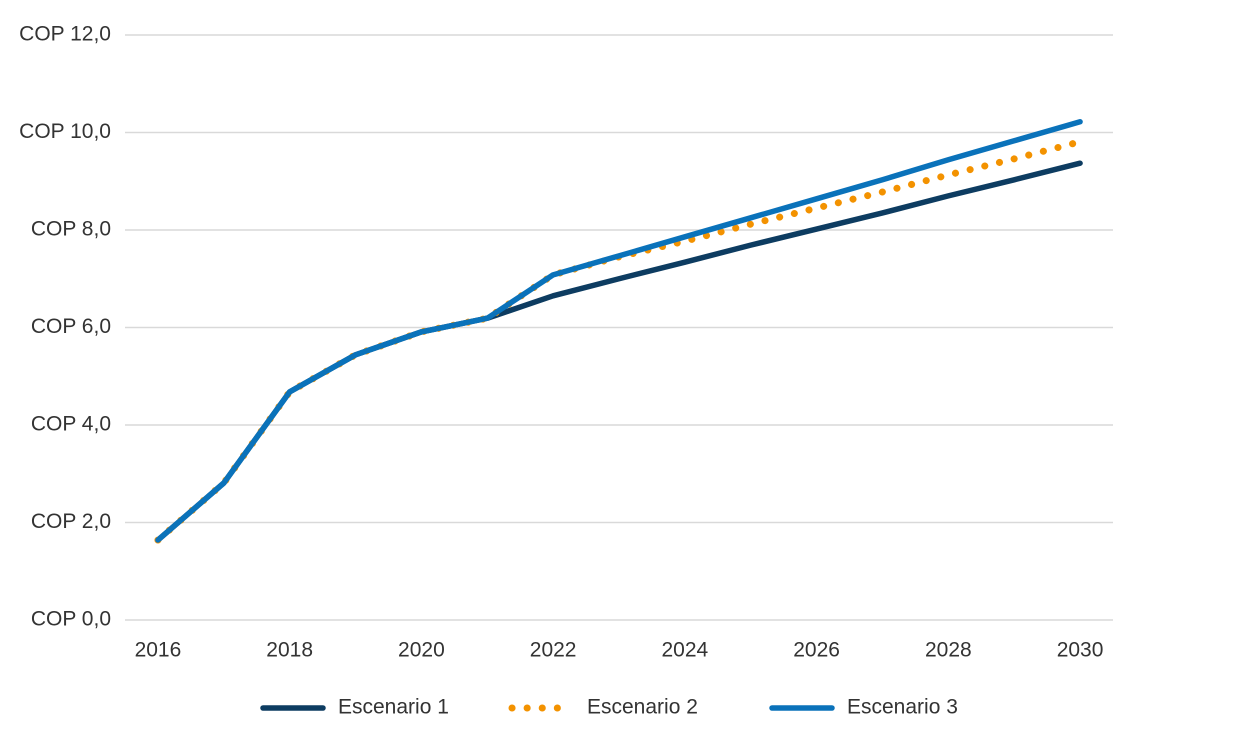  I want to click on y-tick-label: COP 10,0, so click(65, 131).